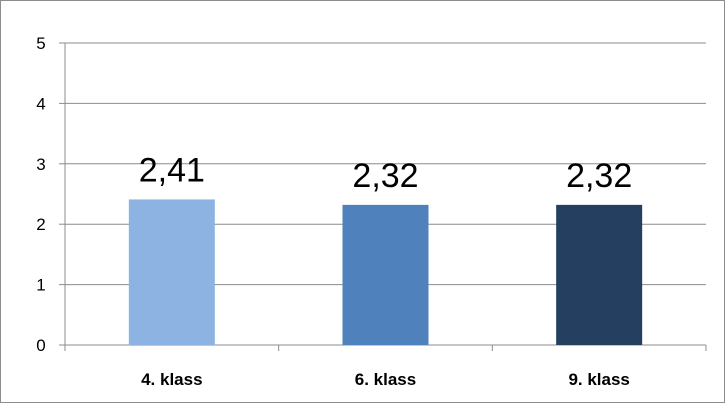 The image size is (725, 403). What do you see at coordinates (598, 379) in the screenshot?
I see `x-category-label: 9. klass` at bounding box center [598, 379].